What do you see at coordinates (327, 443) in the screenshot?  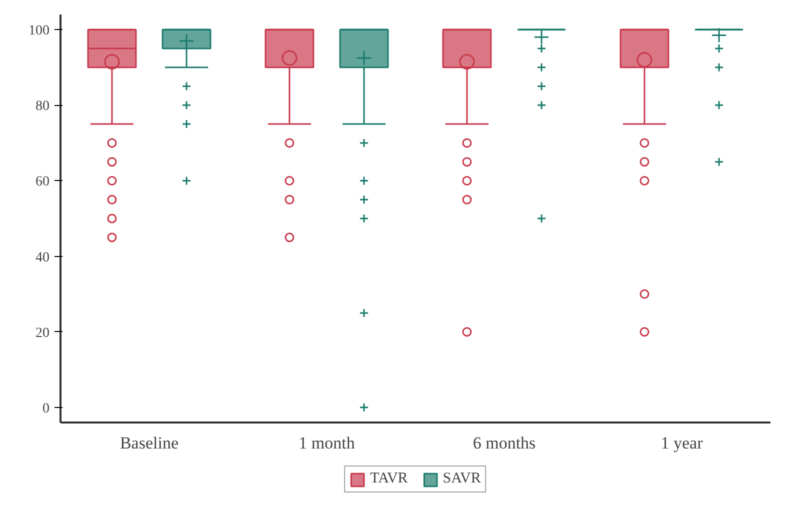 I see `x-tick-label: 1 month` at bounding box center [327, 443].